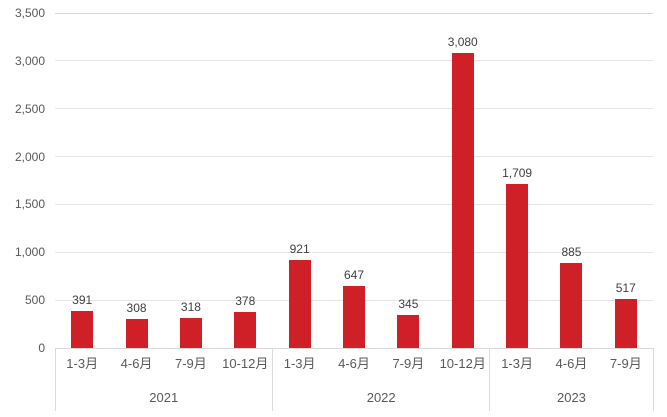  Describe the element at coordinates (164, 397) in the screenshot. I see `x-axis-year-label: 2021` at that location.